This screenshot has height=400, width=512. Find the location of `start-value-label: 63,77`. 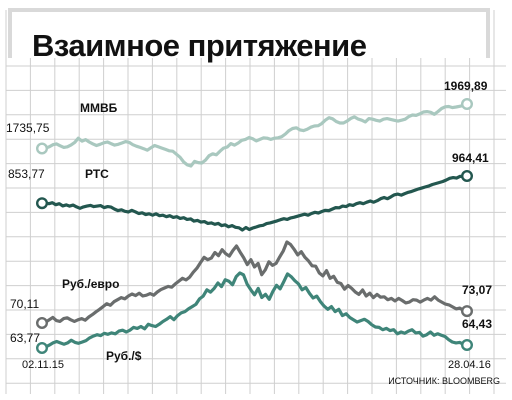

start-value-label: 63,77 is located at coordinates (25, 338).